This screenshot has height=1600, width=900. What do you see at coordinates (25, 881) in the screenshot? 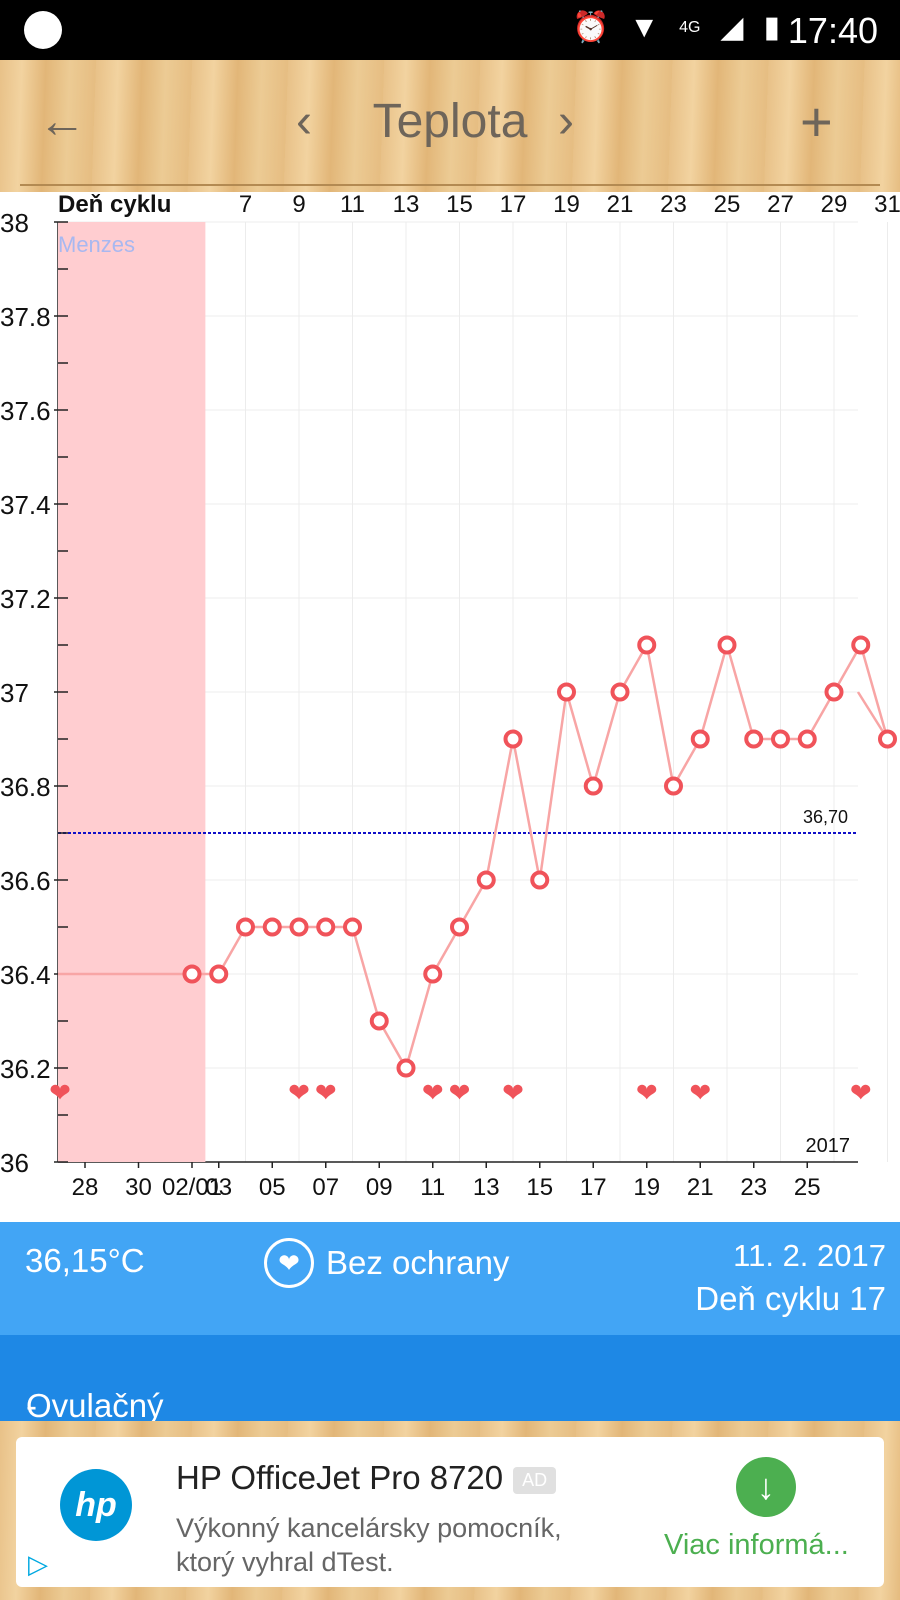
I see `y-tick-label: 36.6` at bounding box center [25, 881].